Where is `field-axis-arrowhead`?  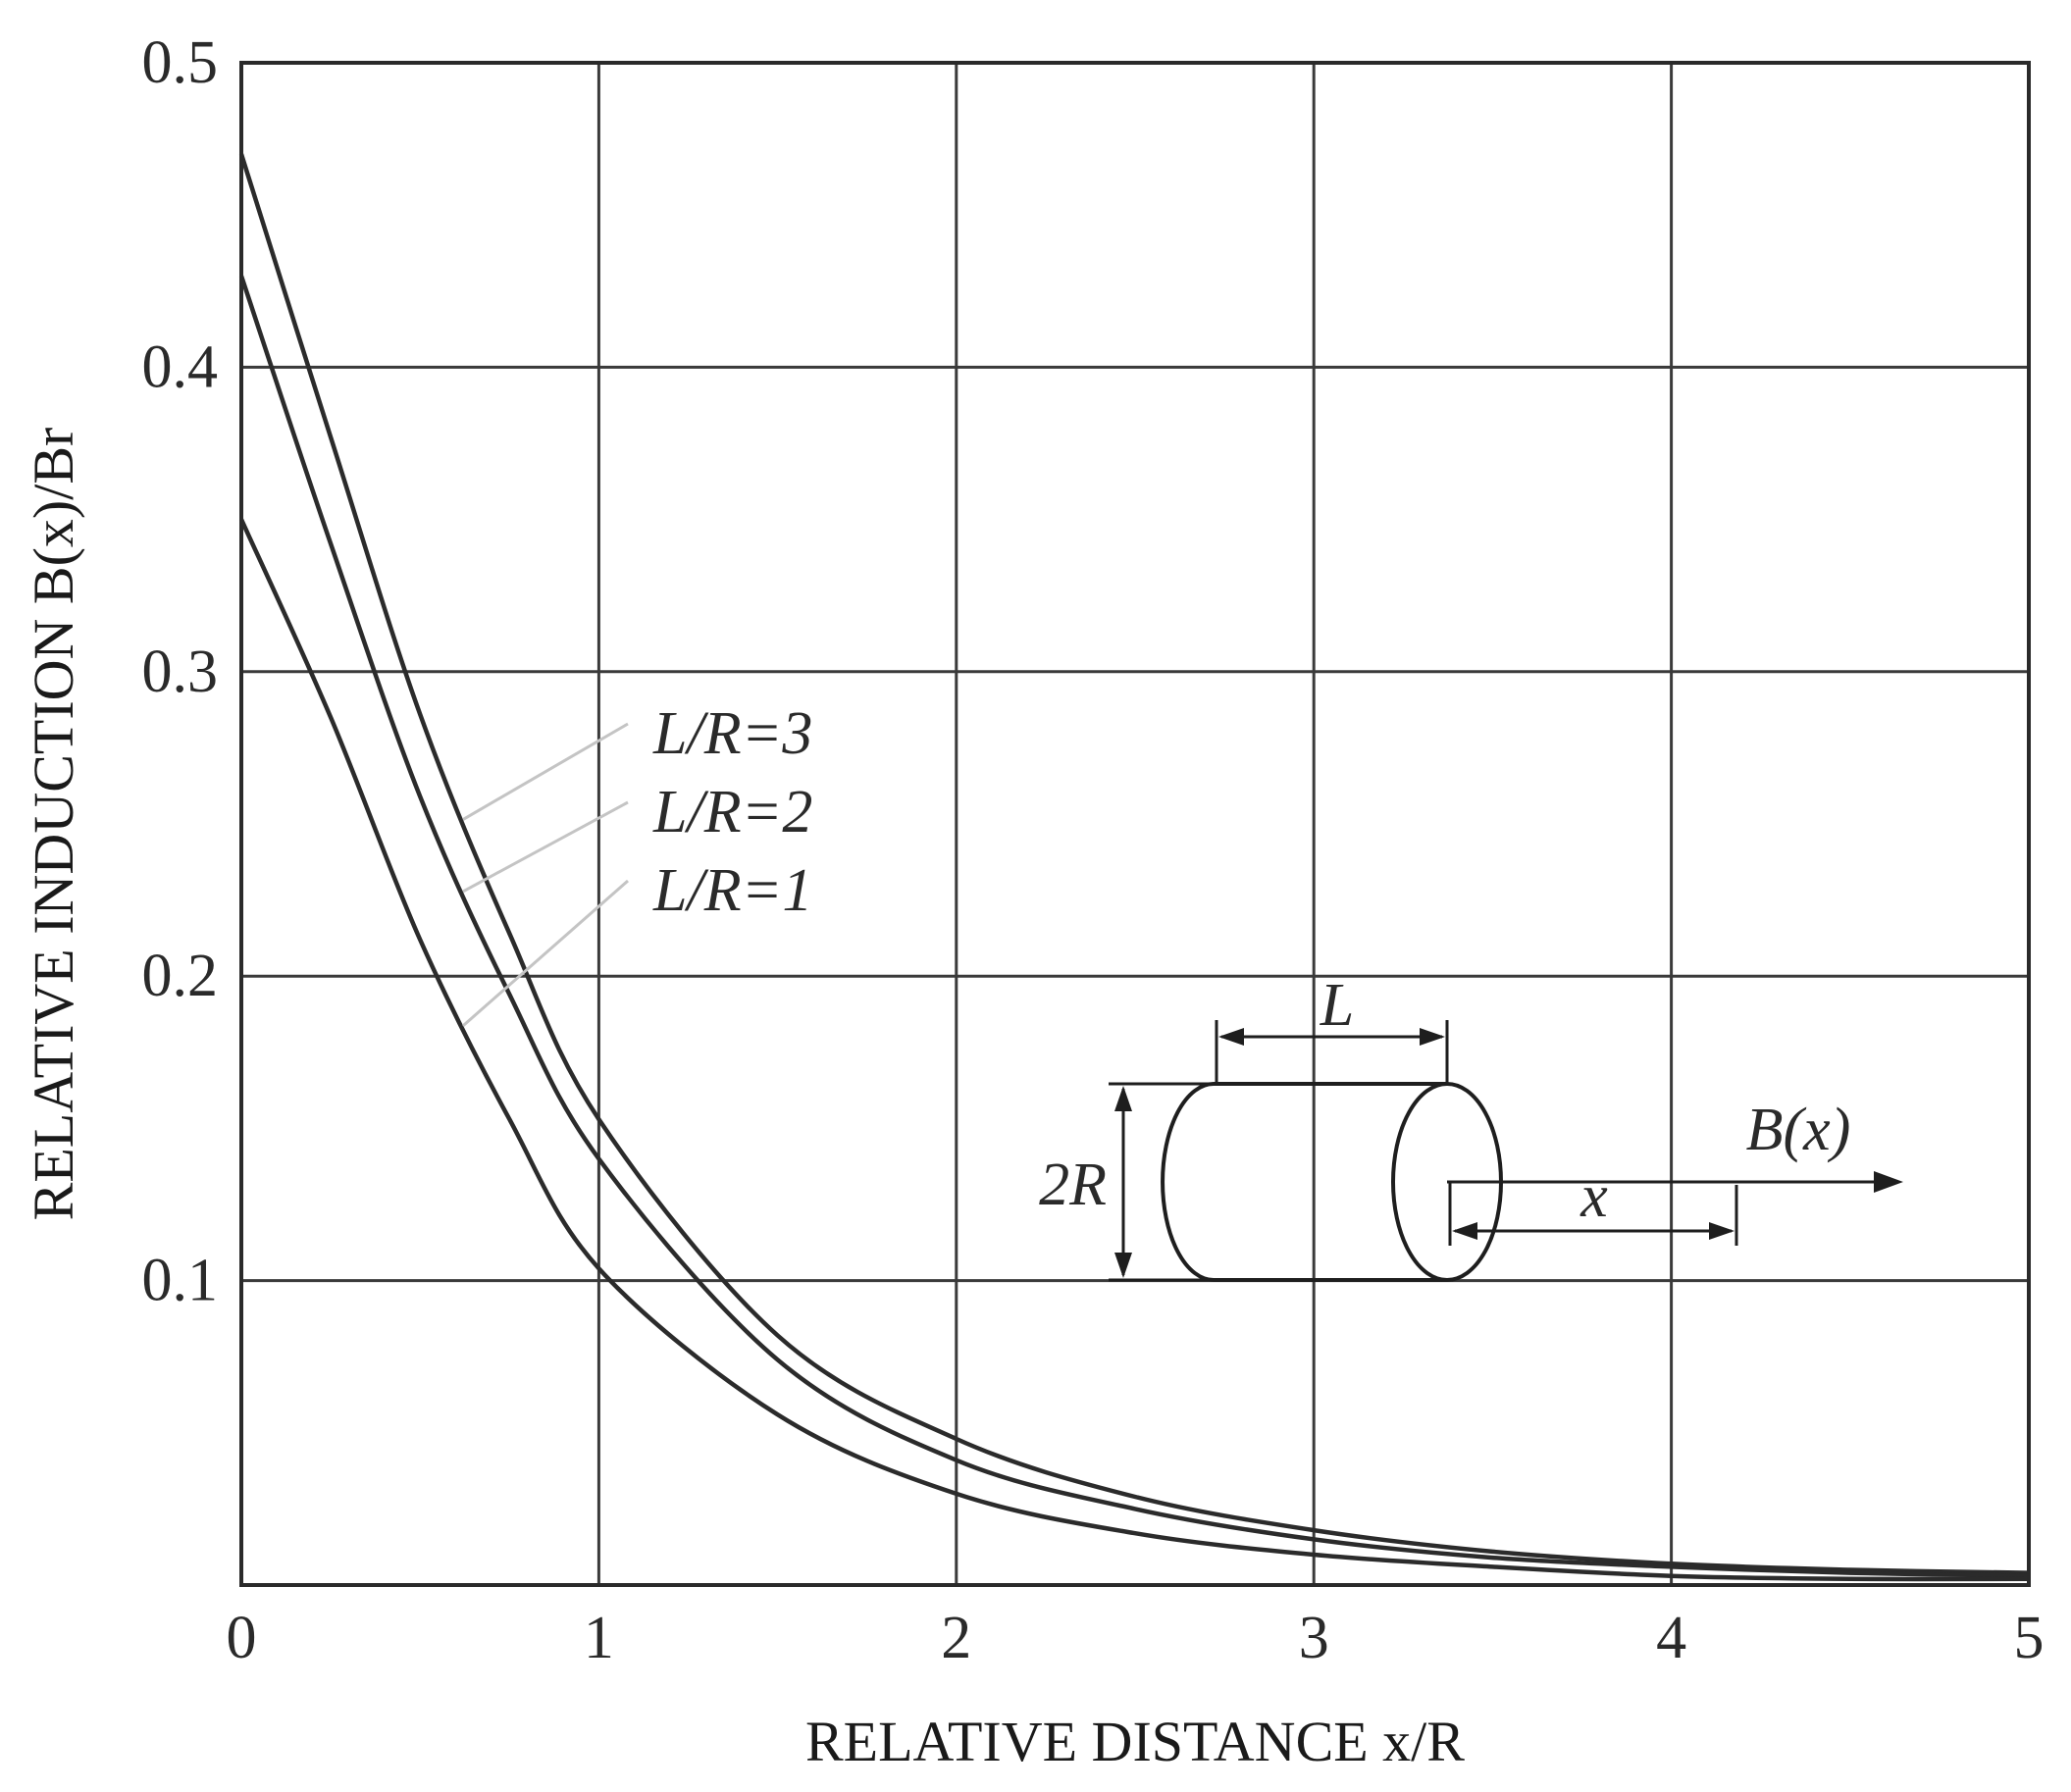
field-axis-arrowhead is located at coordinates (1889, 1182).